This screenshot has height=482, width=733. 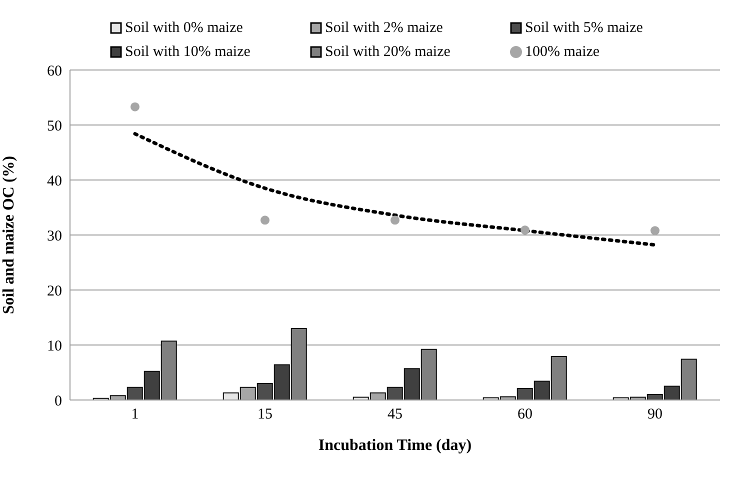 I want to click on y-tick-label: 50, so click(x=54, y=126).